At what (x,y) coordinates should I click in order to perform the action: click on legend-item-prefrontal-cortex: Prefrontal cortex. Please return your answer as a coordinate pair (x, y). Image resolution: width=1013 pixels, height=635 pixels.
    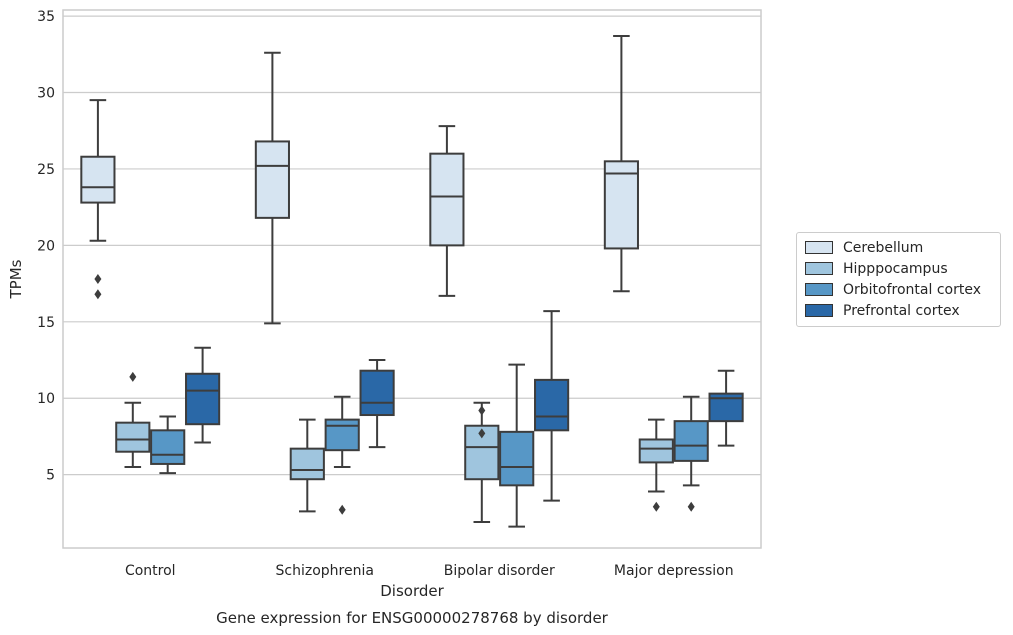
    Looking at the image, I should click on (902, 310).